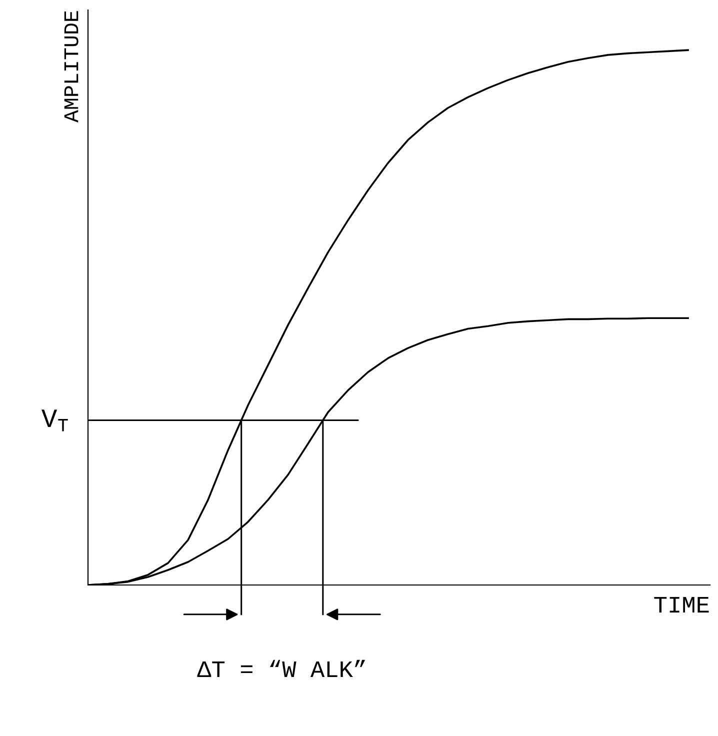 Image resolution: width=718 pixels, height=736 pixels. Describe the element at coordinates (54, 421) in the screenshot. I see `ref-line-label: V$_{T}$` at that location.